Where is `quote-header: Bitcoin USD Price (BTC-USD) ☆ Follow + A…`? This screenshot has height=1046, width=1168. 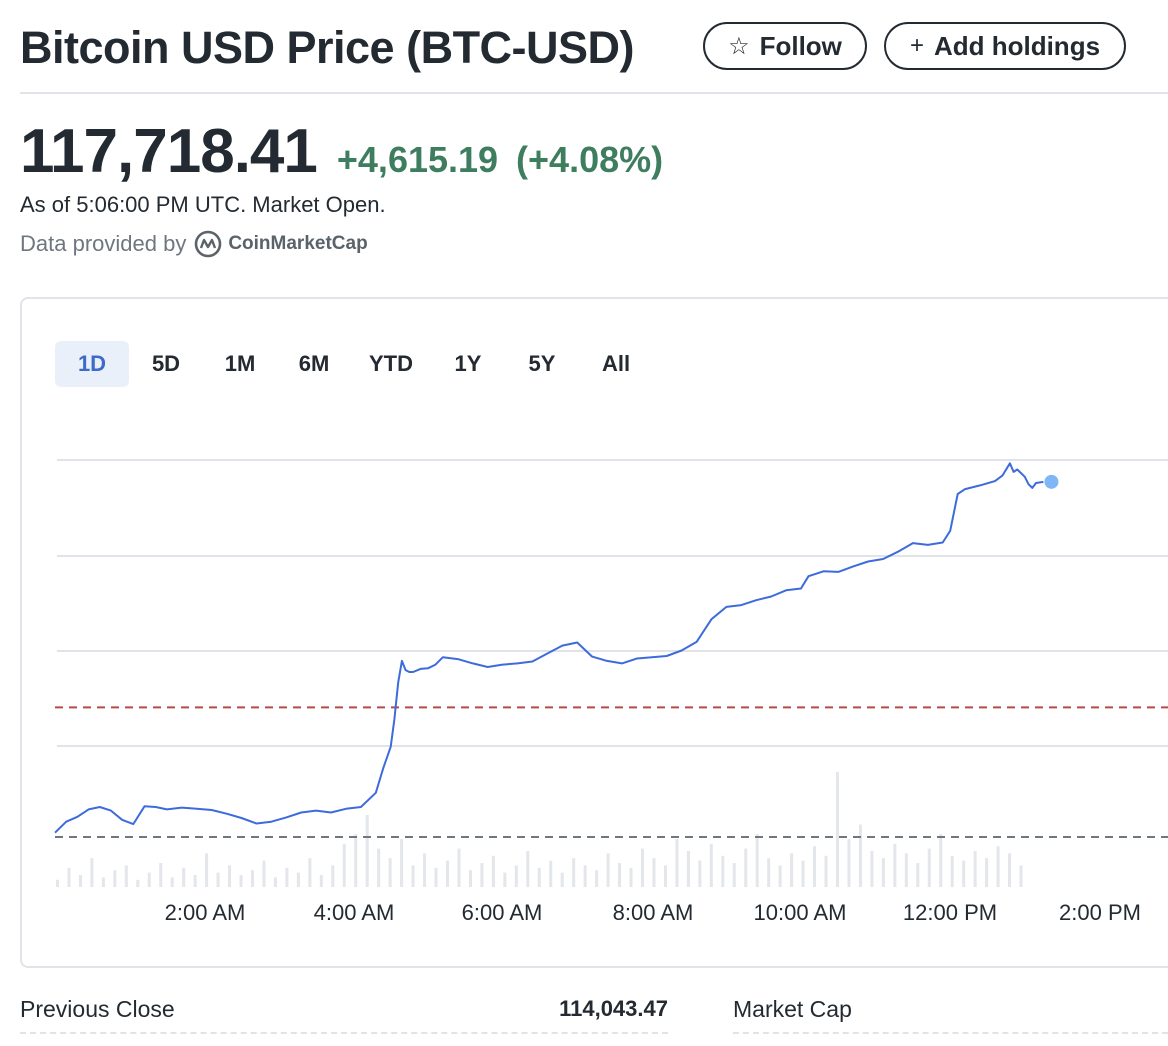 quote-header: Bitcoin USD Price (BTC-USD) ☆ Follow + A… is located at coordinates (594, 48).